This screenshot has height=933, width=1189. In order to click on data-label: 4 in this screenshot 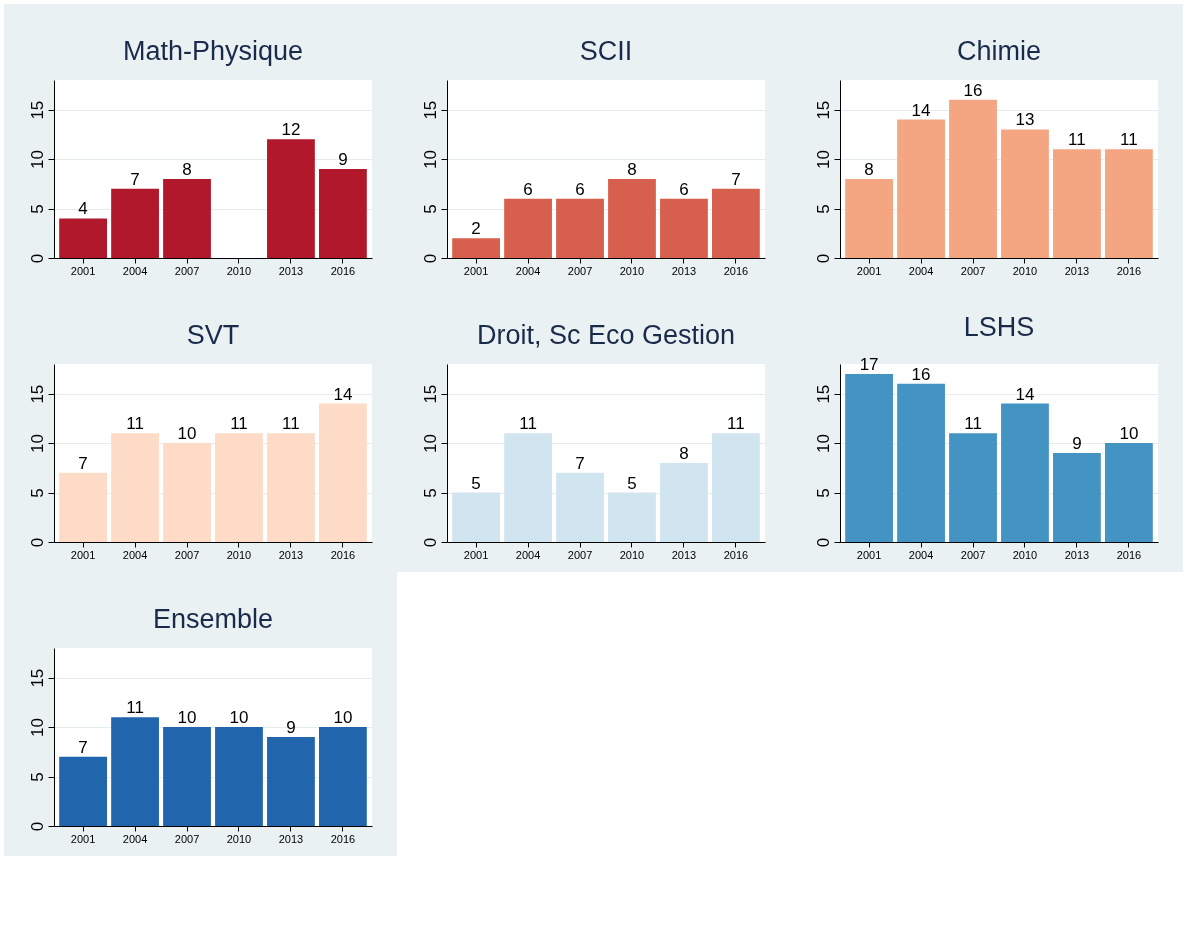, I will do `click(83, 209)`.